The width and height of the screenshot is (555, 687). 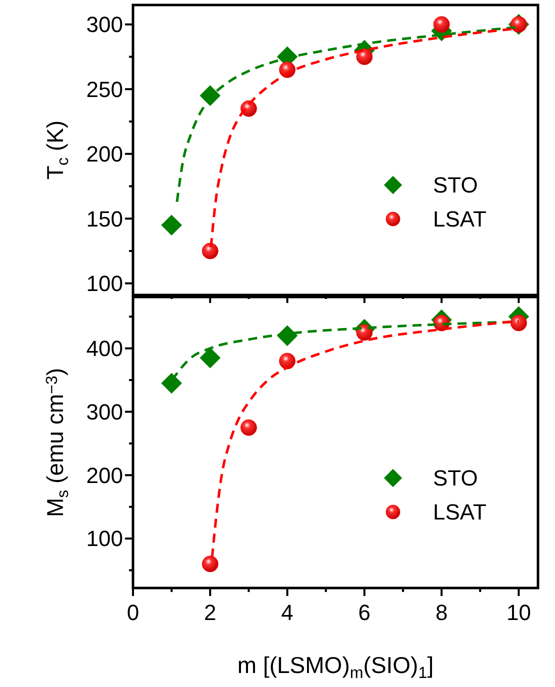 What do you see at coordinates (518, 612) in the screenshot?
I see `x-tick-label: 10` at bounding box center [518, 612].